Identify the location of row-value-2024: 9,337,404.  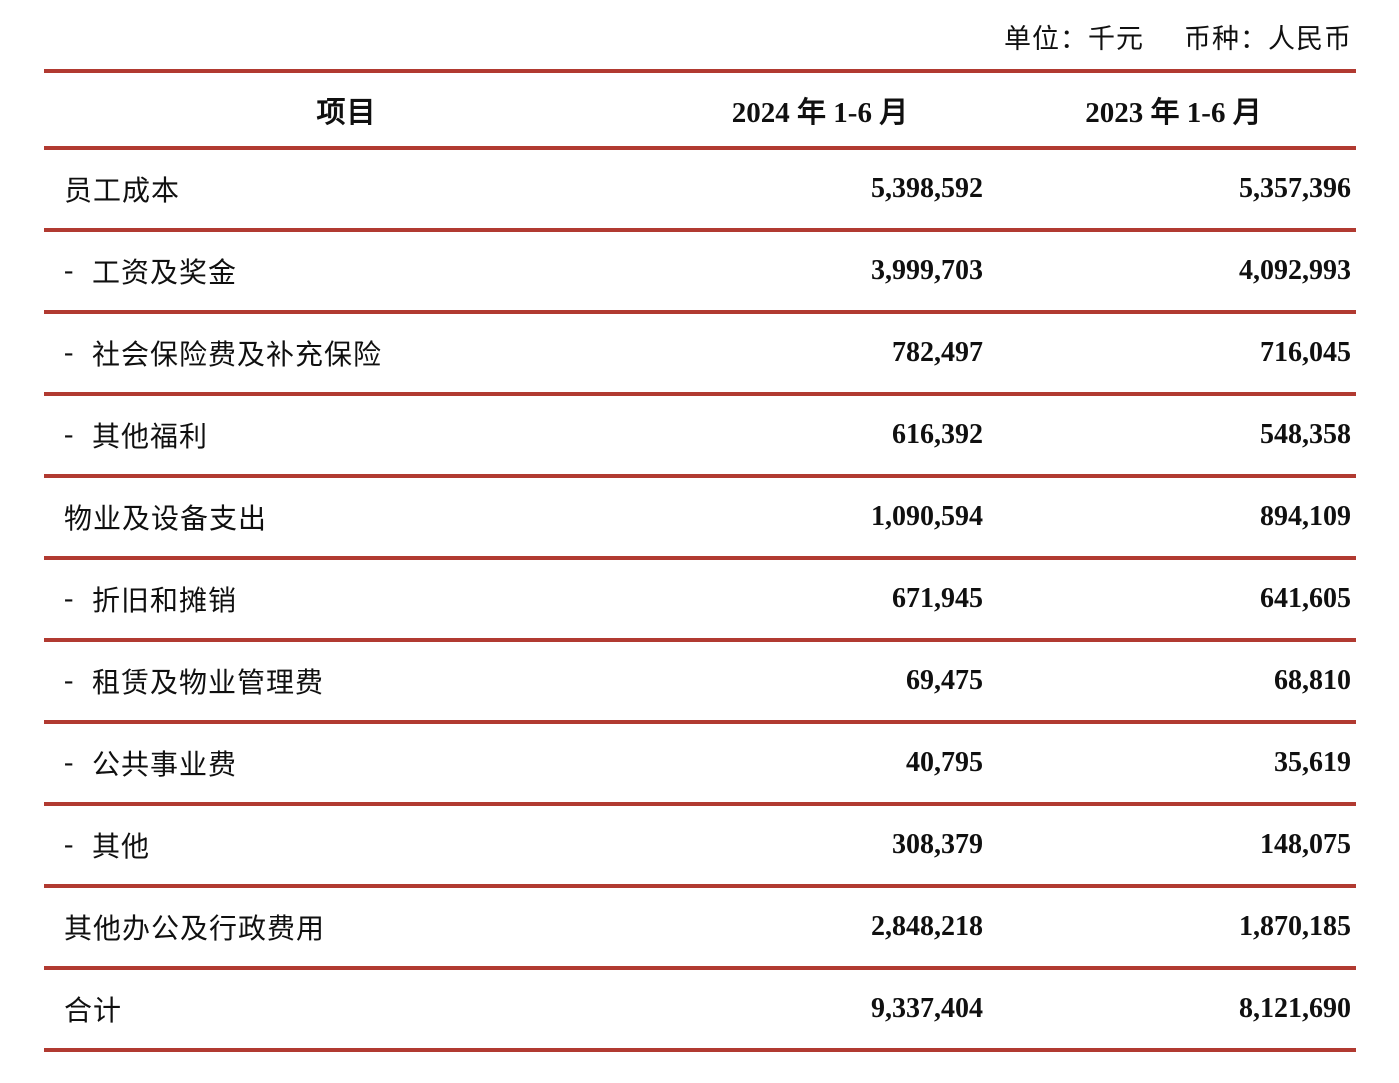
(927, 1008).